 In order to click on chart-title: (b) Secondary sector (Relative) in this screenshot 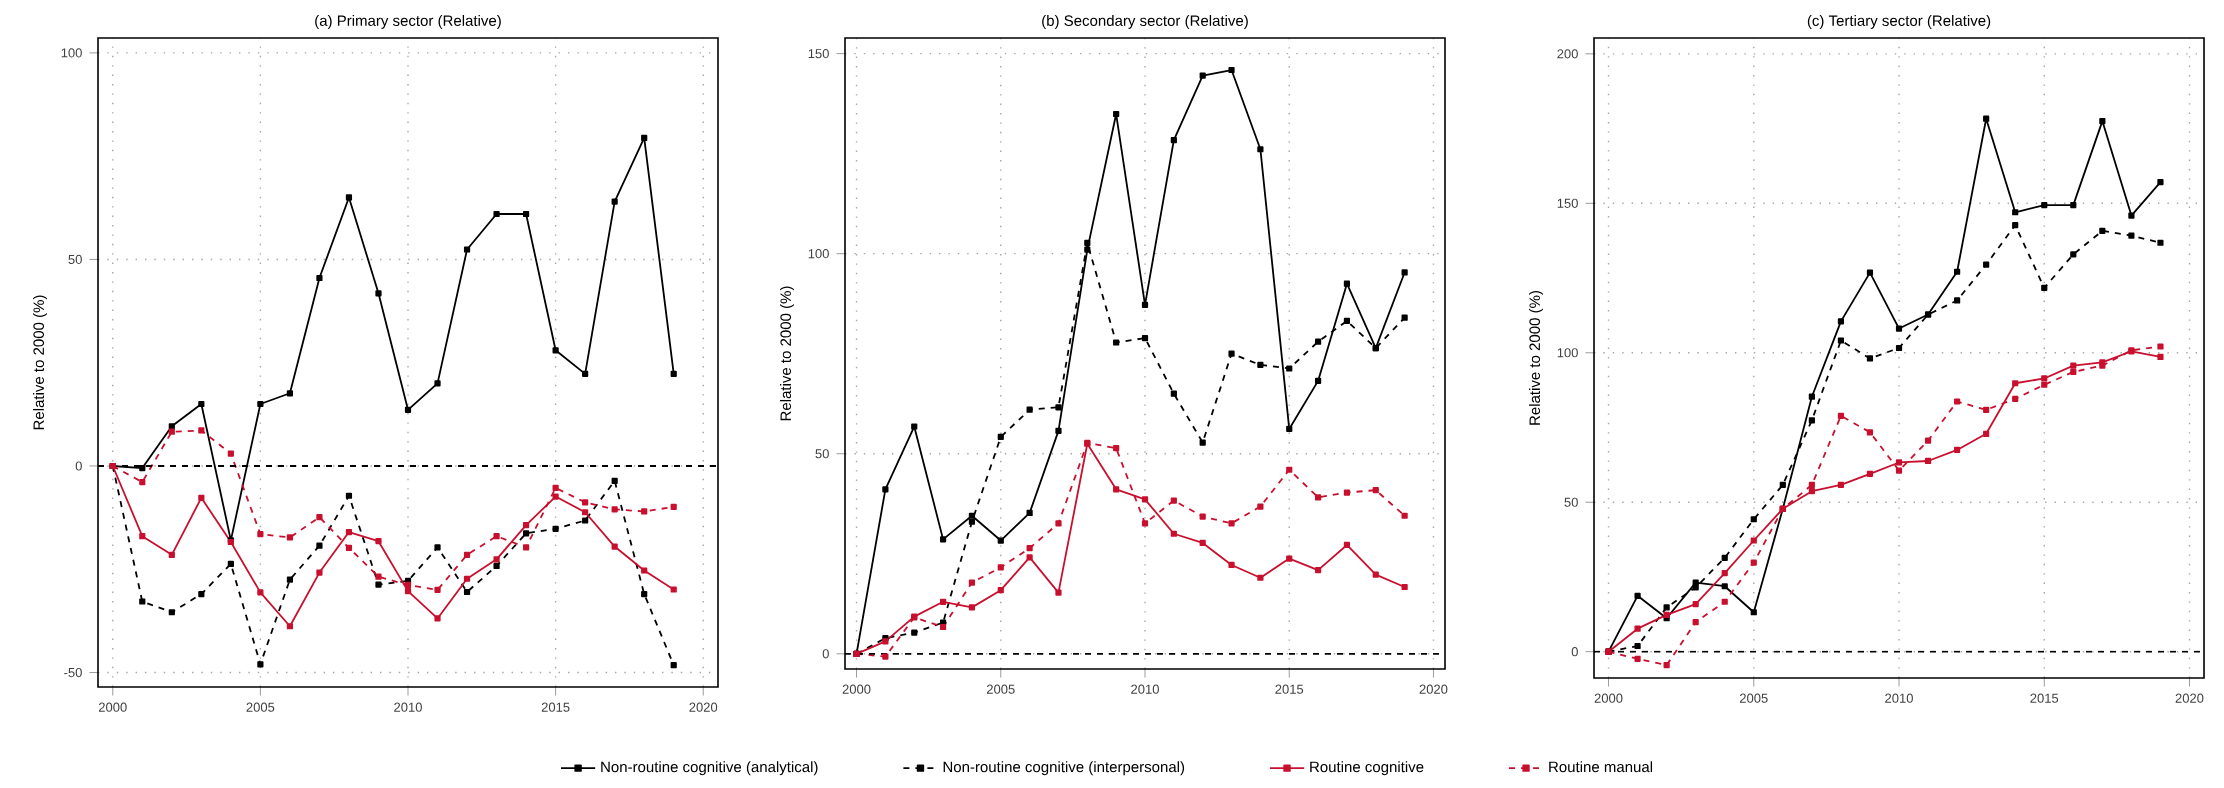, I will do `click(1145, 21)`.